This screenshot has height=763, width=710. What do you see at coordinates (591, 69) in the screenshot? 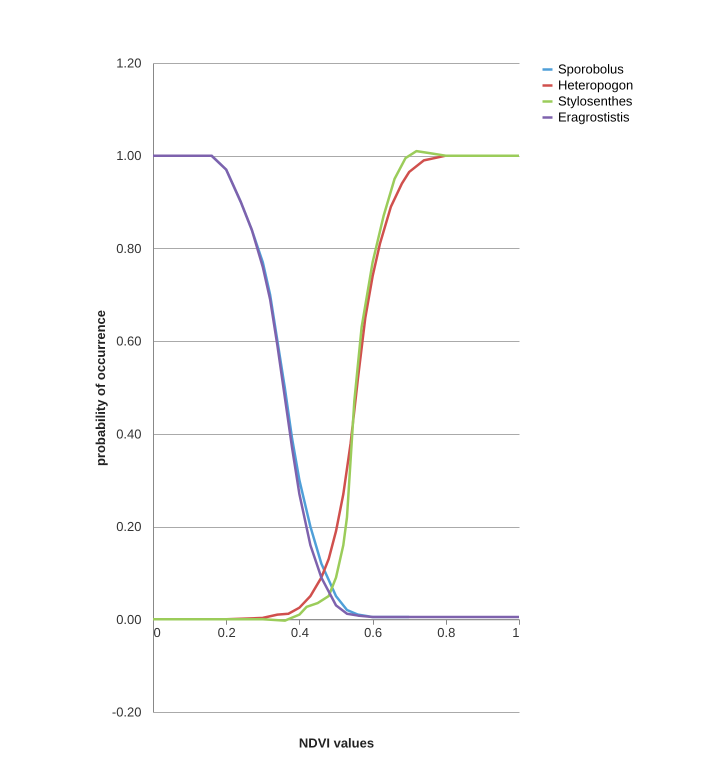
I see `legend-label: Sporobolus` at bounding box center [591, 69].